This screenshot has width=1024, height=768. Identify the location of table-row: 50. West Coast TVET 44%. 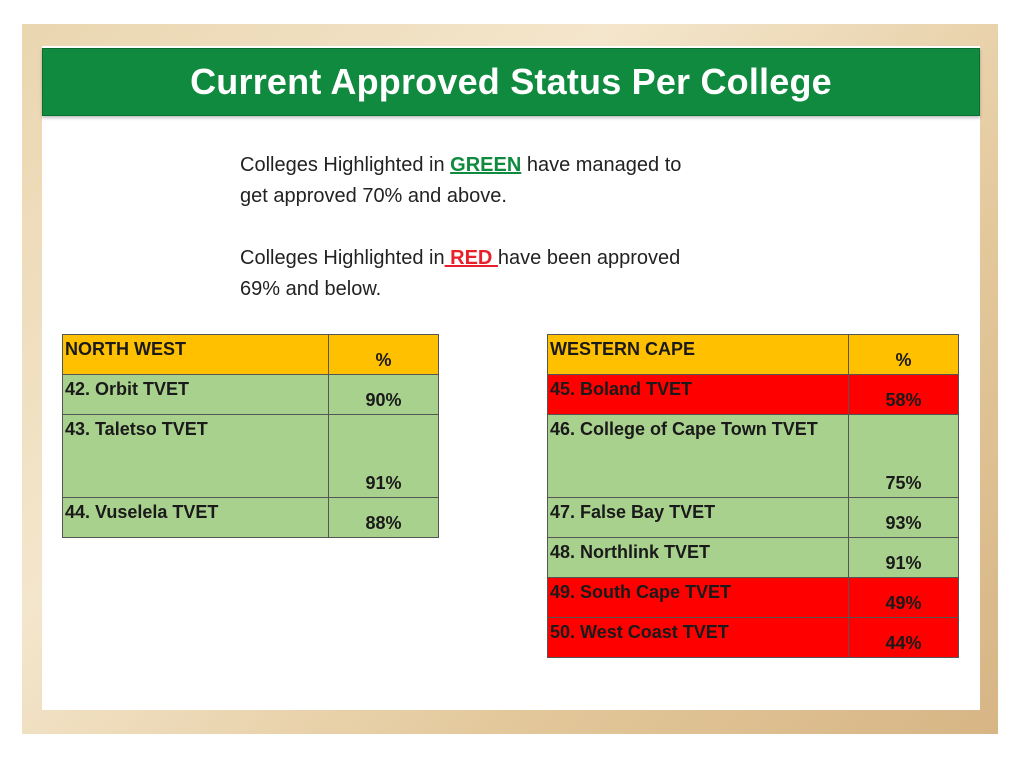
(753, 637).